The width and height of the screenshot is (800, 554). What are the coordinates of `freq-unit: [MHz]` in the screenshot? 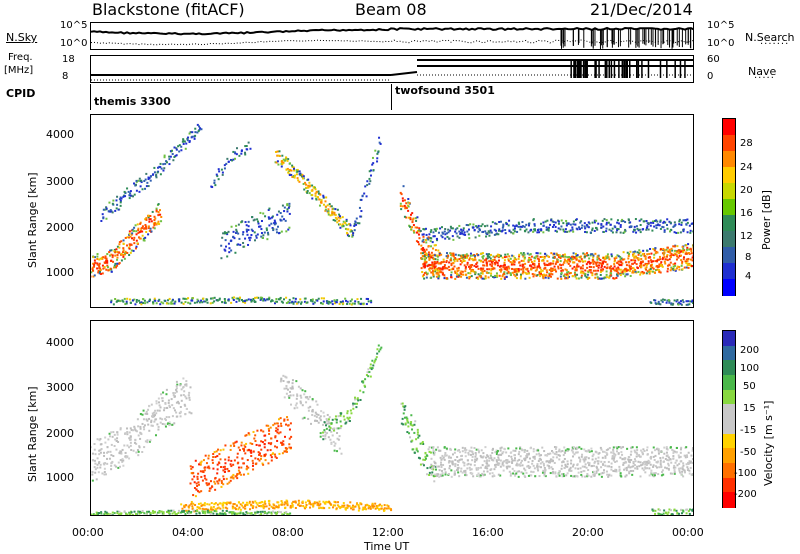 It's located at (19, 70).